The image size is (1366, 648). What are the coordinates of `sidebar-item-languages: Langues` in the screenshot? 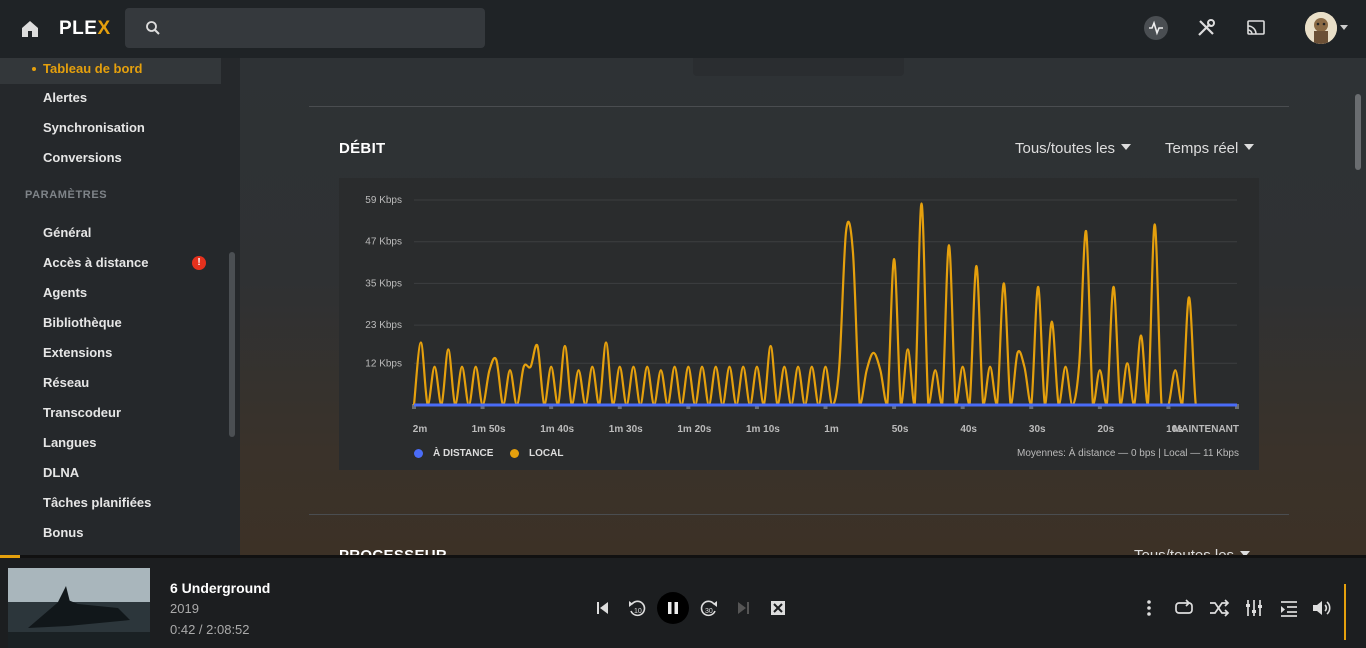 It's located at (110, 446).